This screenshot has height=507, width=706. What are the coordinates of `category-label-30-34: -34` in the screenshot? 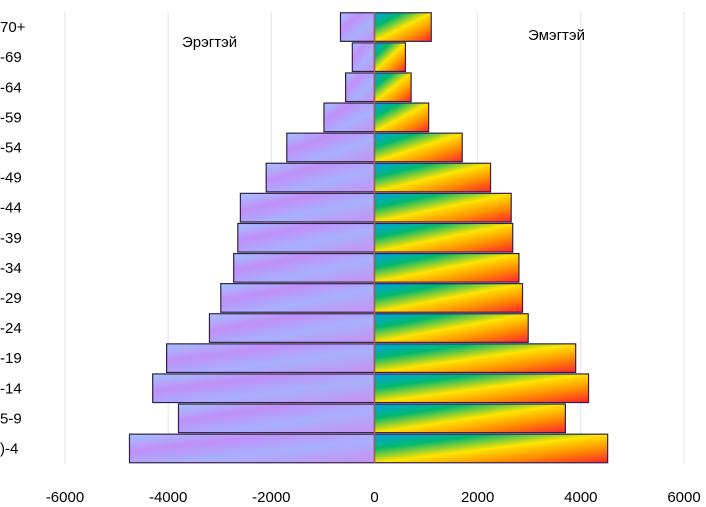 It's located at (11, 268).